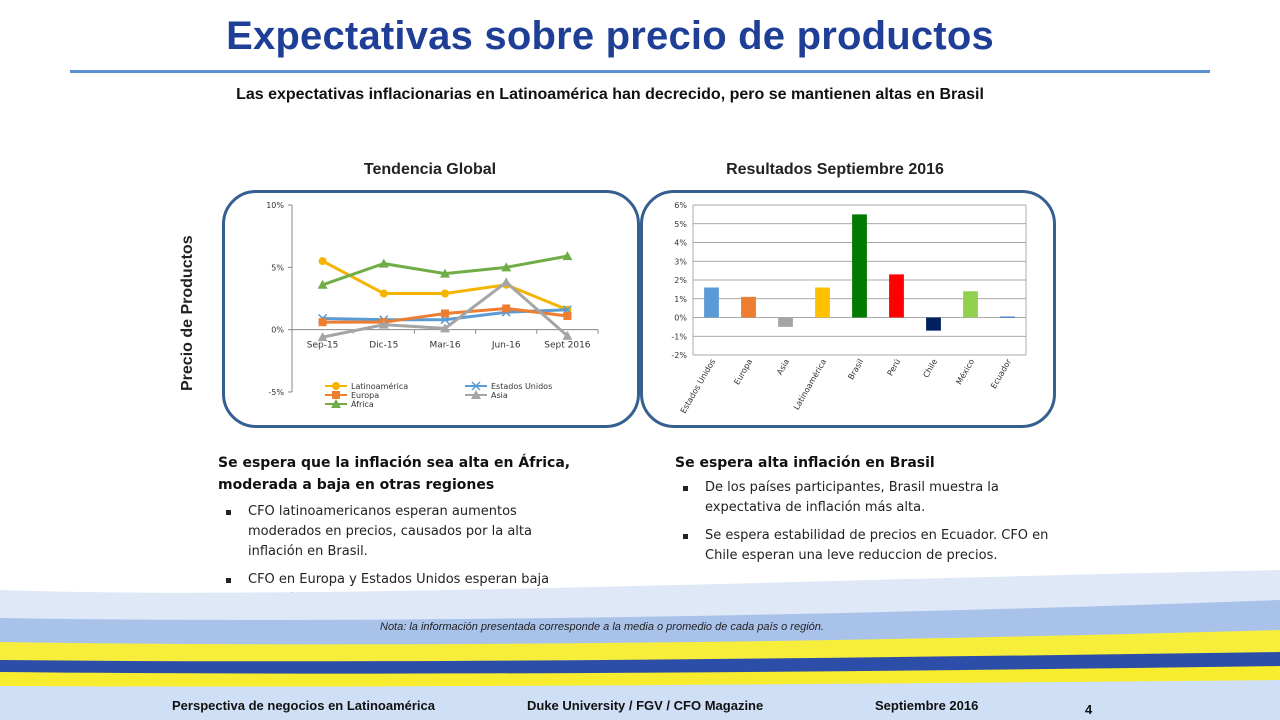 The image size is (1280, 720). Describe the element at coordinates (680, 205) in the screenshot. I see `y-tick-label: 6%` at that location.